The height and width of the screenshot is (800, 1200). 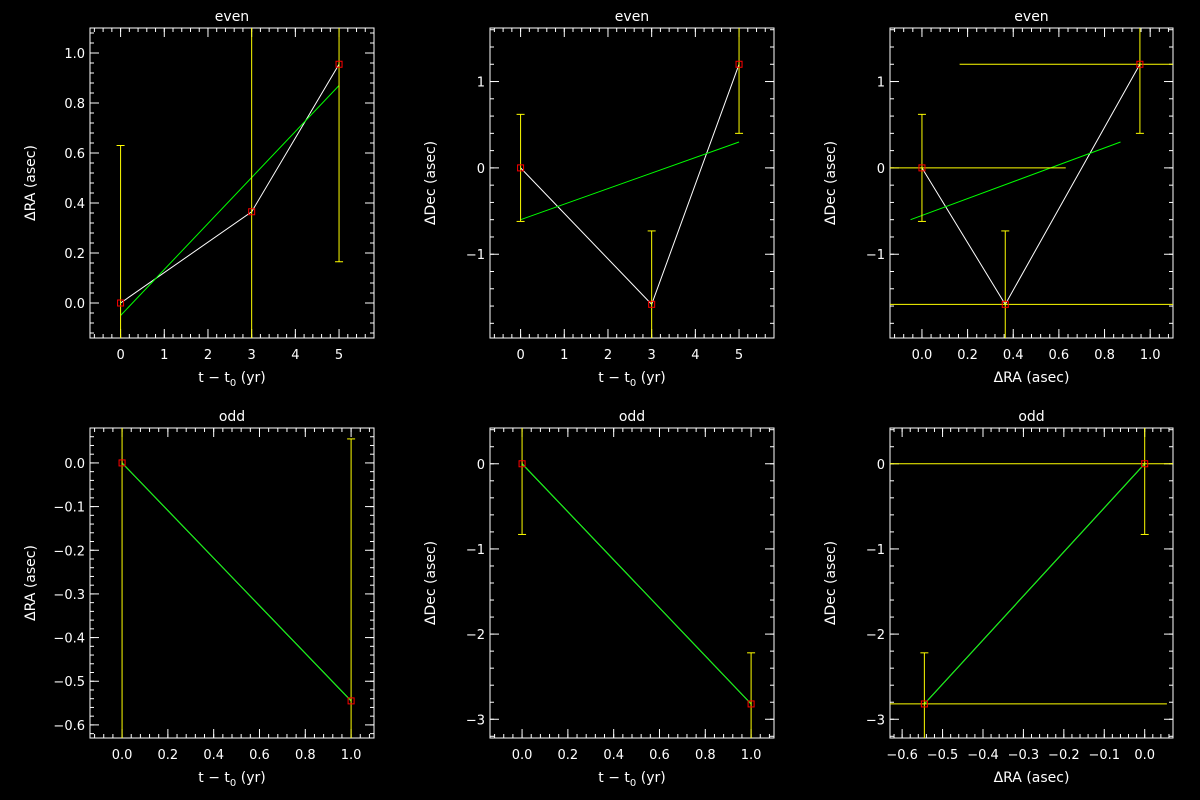 I want to click on y-tick-label: −0.3, so click(x=69, y=595).